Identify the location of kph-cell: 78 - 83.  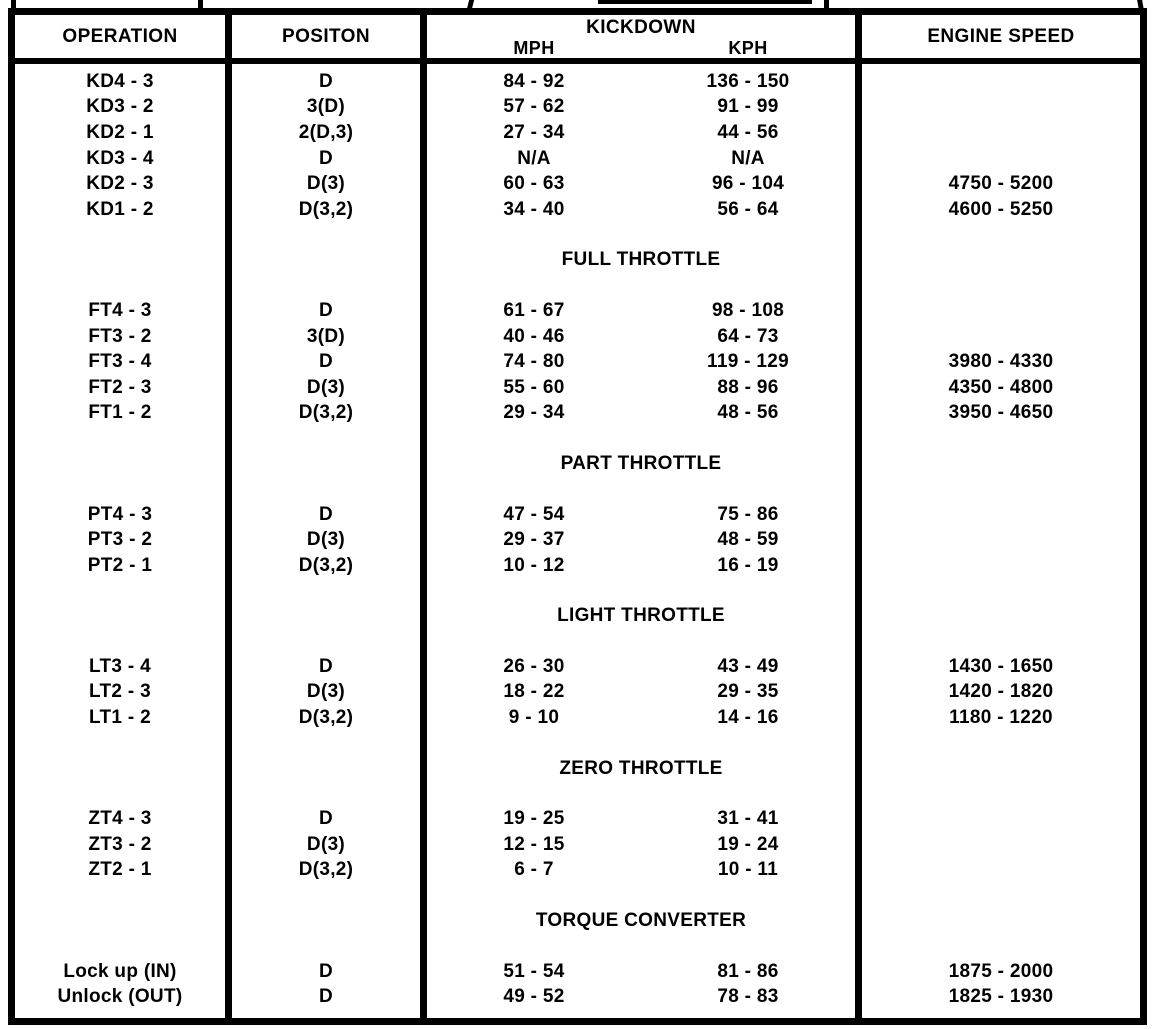
(748, 997).